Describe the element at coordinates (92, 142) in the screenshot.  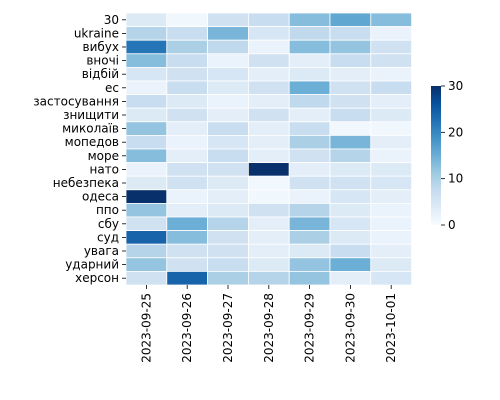
I see `row-label: мопедов` at that location.